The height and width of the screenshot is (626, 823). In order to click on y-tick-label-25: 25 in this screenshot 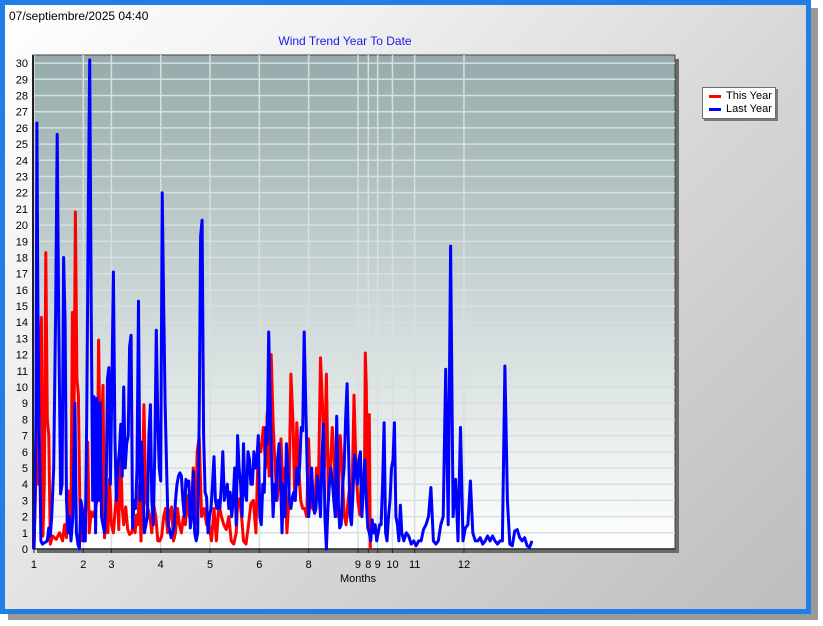, I will do `click(22, 145)`.